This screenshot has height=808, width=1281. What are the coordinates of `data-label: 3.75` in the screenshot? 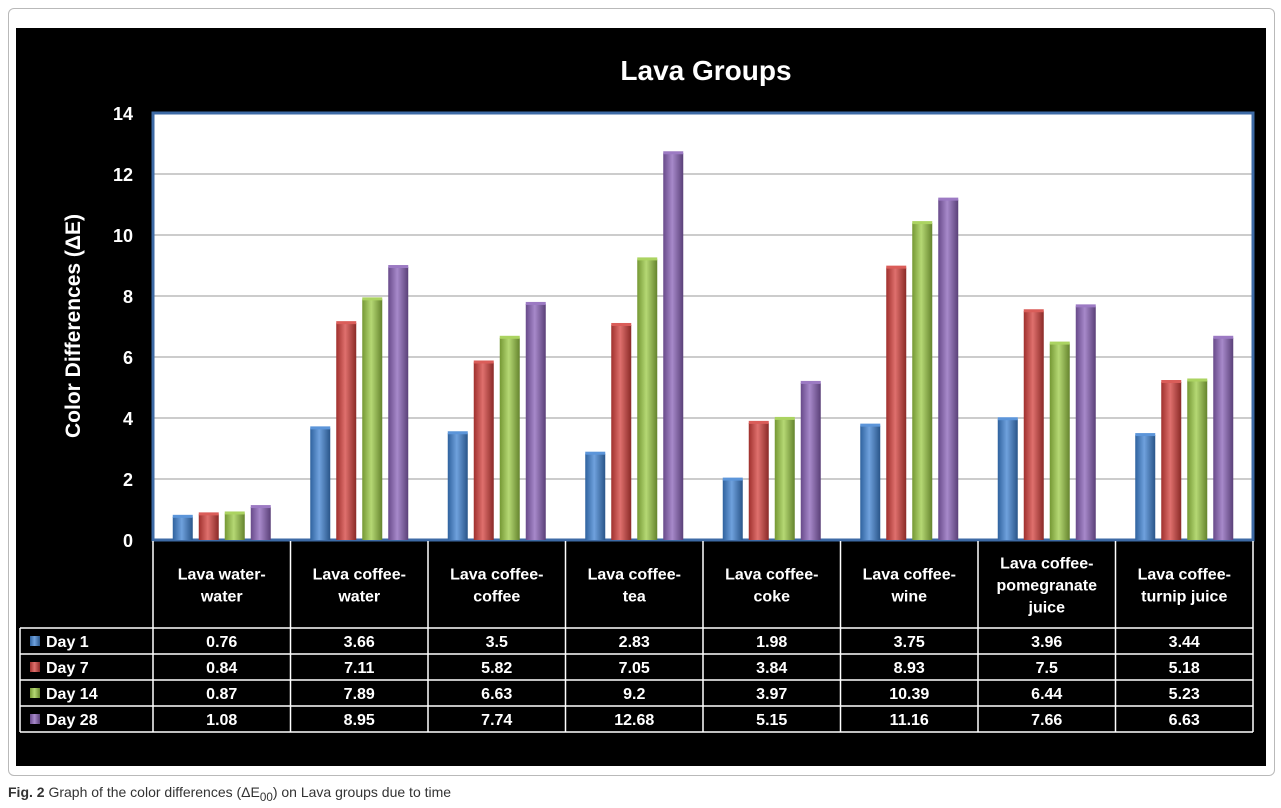 It's located at (909, 642).